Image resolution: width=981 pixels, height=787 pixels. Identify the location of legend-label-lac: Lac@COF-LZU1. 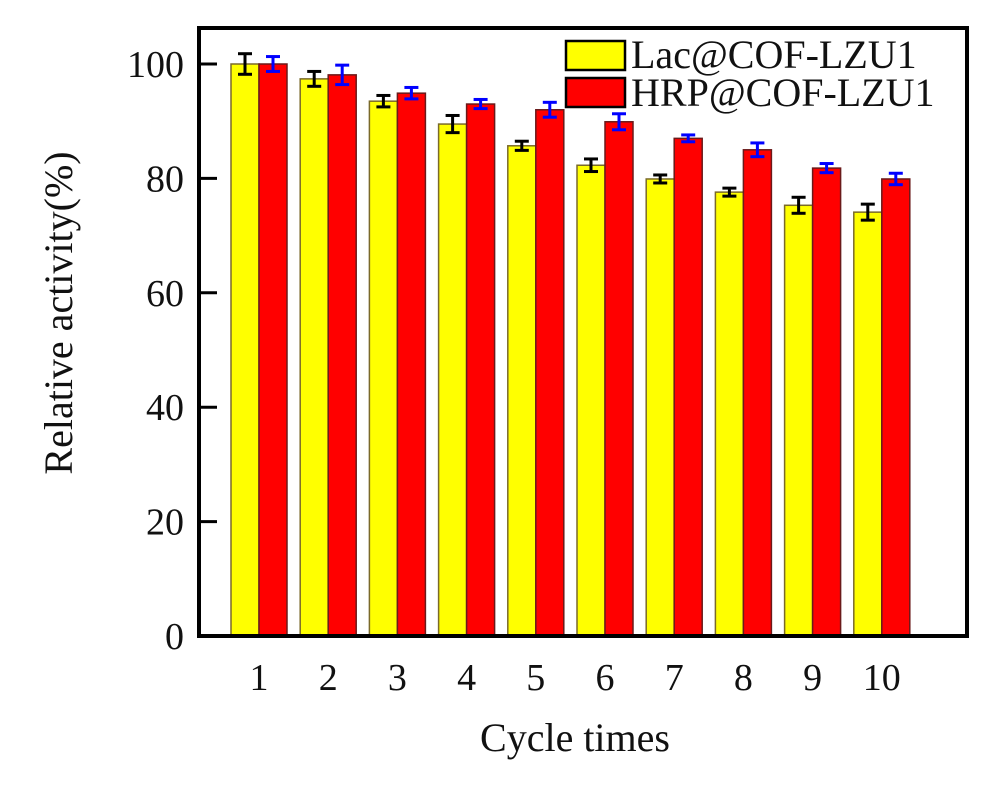
(774, 54).